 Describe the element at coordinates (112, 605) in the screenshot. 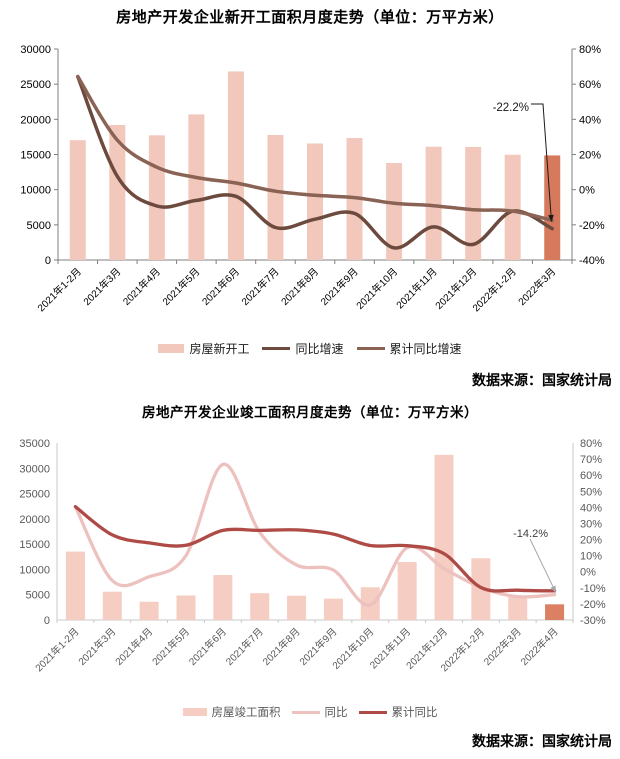

I see `completions-chart-bar-2021年3月` at that location.